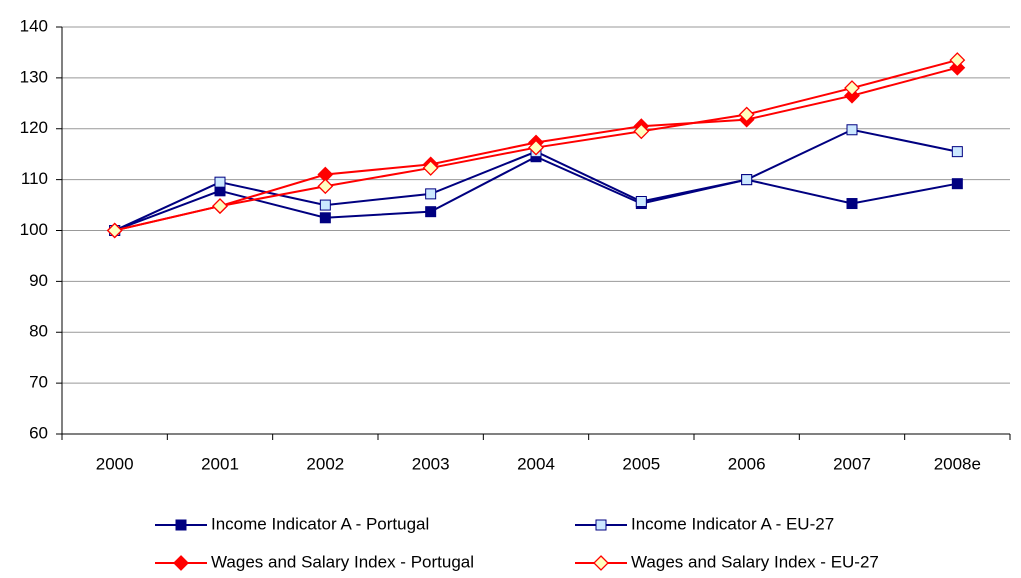 This screenshot has height=578, width=1021. Describe the element at coordinates (38, 432) in the screenshot. I see `y-tick-label: 60` at that location.